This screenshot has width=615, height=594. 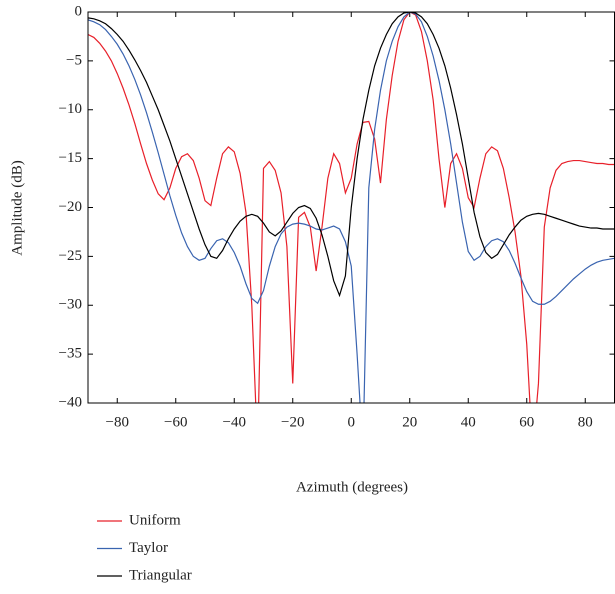 What do you see at coordinates (74, 60) in the screenshot?
I see `y-tick-label: −5` at bounding box center [74, 60].